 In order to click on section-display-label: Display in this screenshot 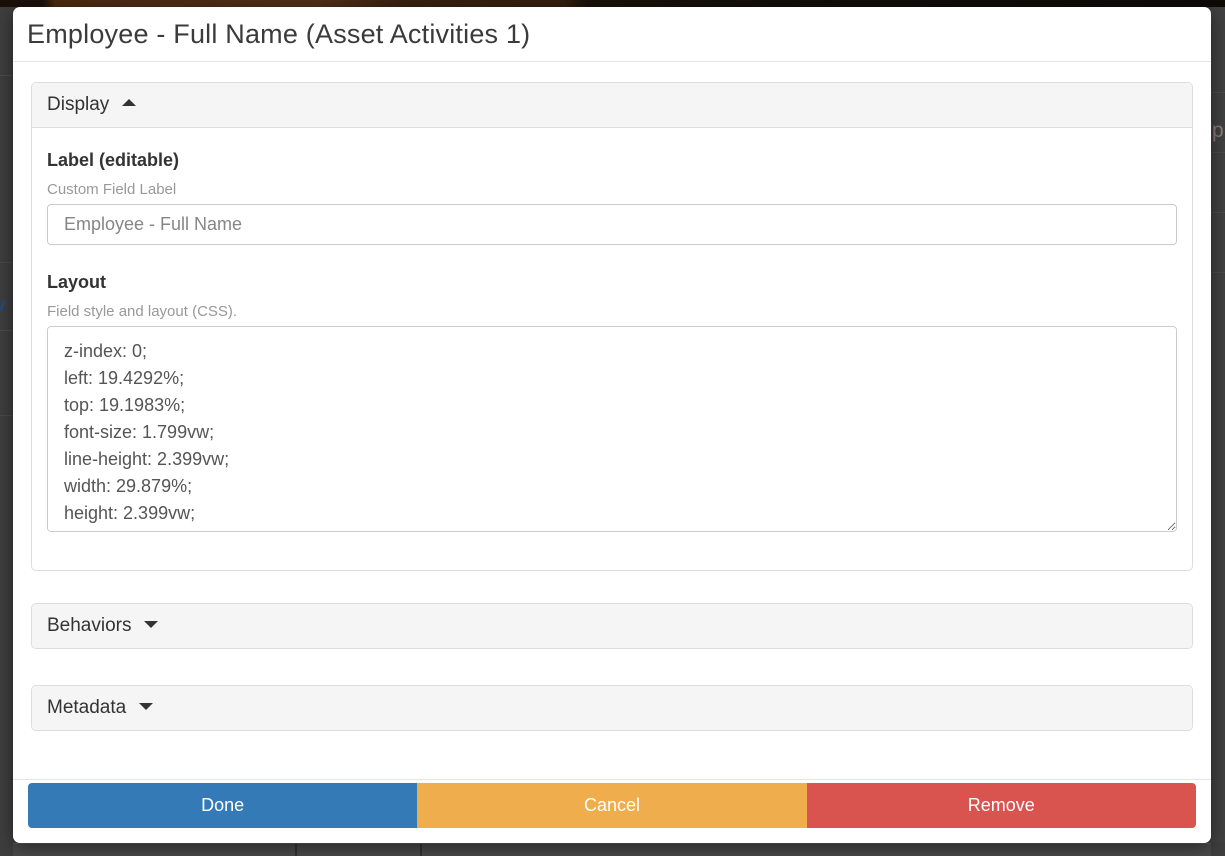, I will do `click(78, 104)`.